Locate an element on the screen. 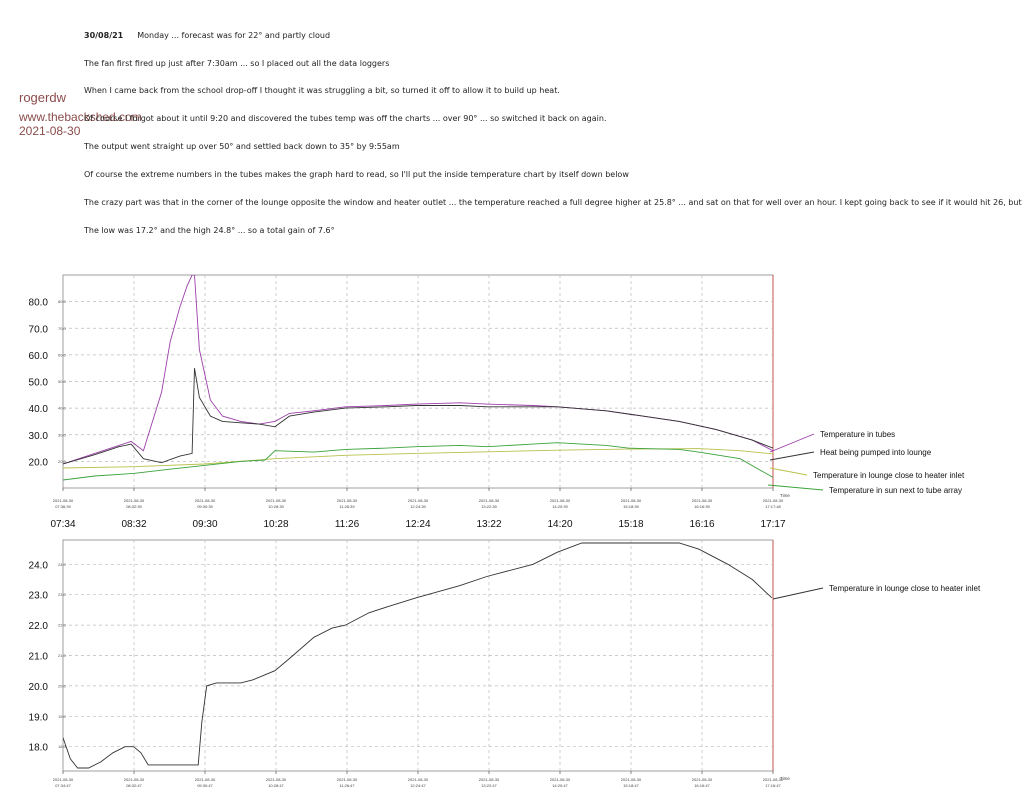  y-tick-label-small: 80.0 is located at coordinates (62, 301).